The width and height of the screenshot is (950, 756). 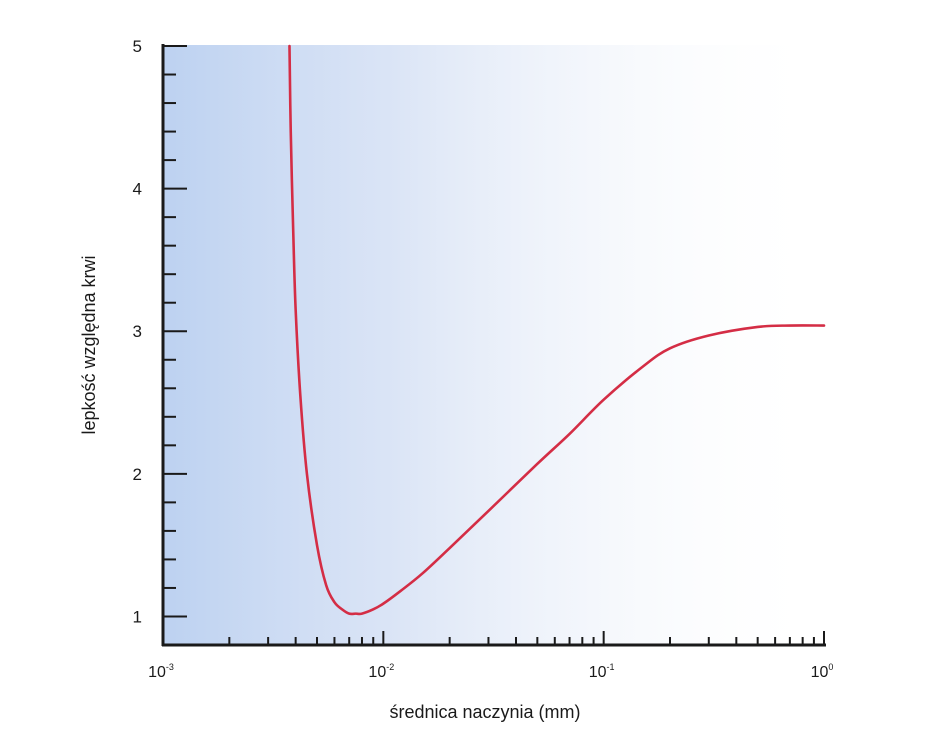 What do you see at coordinates (602, 671) in the screenshot?
I see `x-tick-label: 10⁻¹` at bounding box center [602, 671].